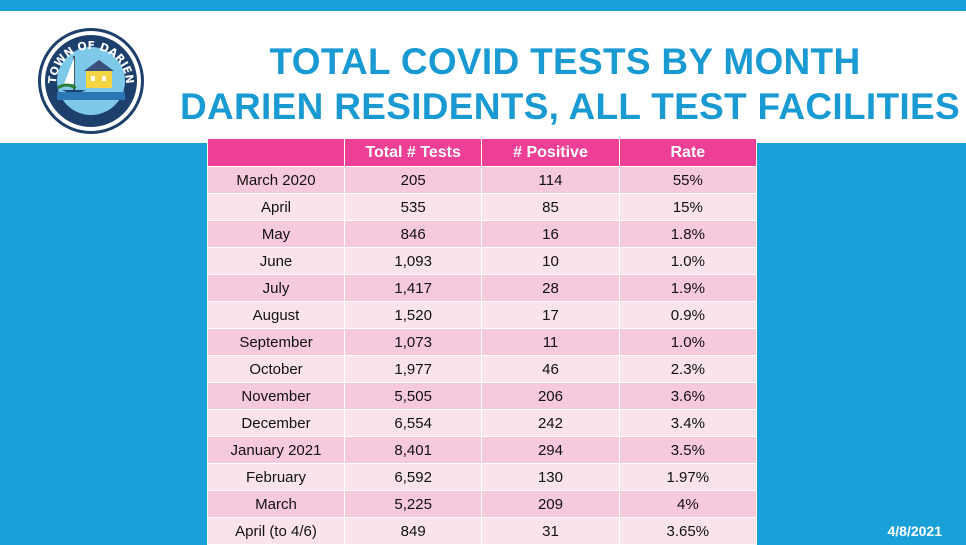 The width and height of the screenshot is (966, 545). I want to click on table-row: April 535 85 15%, so click(482, 207).